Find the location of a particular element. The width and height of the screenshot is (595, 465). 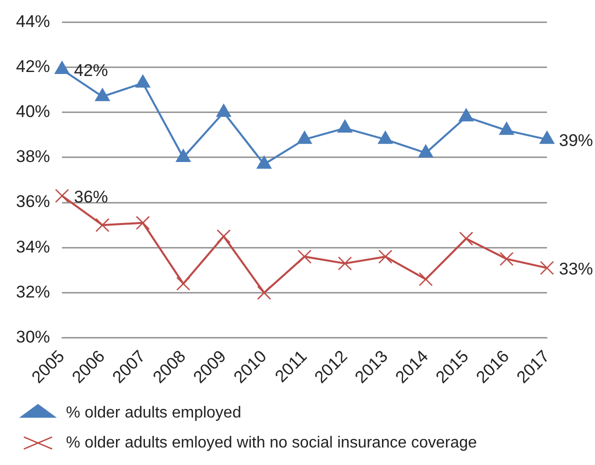

y-tick-label: 30% is located at coordinates (33, 337).